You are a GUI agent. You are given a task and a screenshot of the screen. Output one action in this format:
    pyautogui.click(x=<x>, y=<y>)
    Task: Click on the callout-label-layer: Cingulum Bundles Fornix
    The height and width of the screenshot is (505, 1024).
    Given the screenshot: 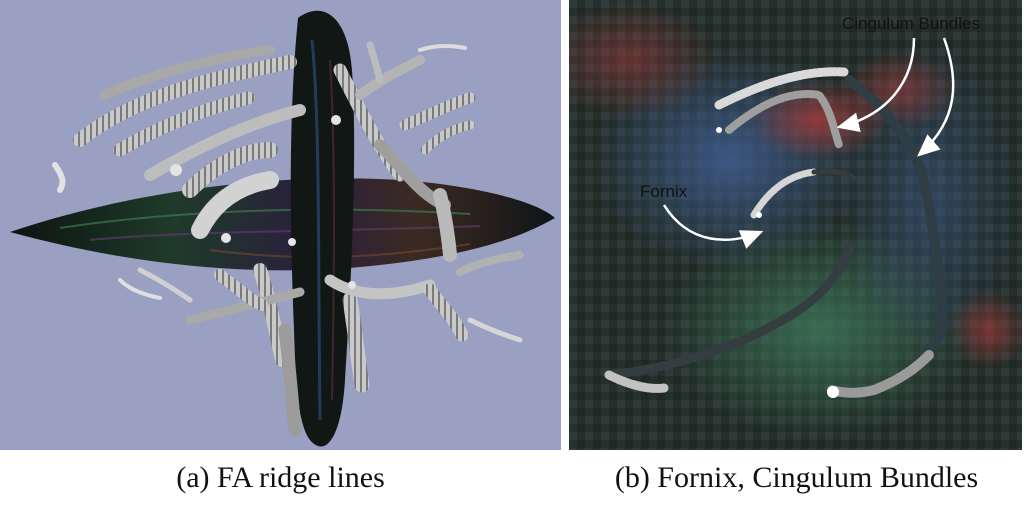 What is the action you would take?
    pyautogui.click(x=810, y=107)
    